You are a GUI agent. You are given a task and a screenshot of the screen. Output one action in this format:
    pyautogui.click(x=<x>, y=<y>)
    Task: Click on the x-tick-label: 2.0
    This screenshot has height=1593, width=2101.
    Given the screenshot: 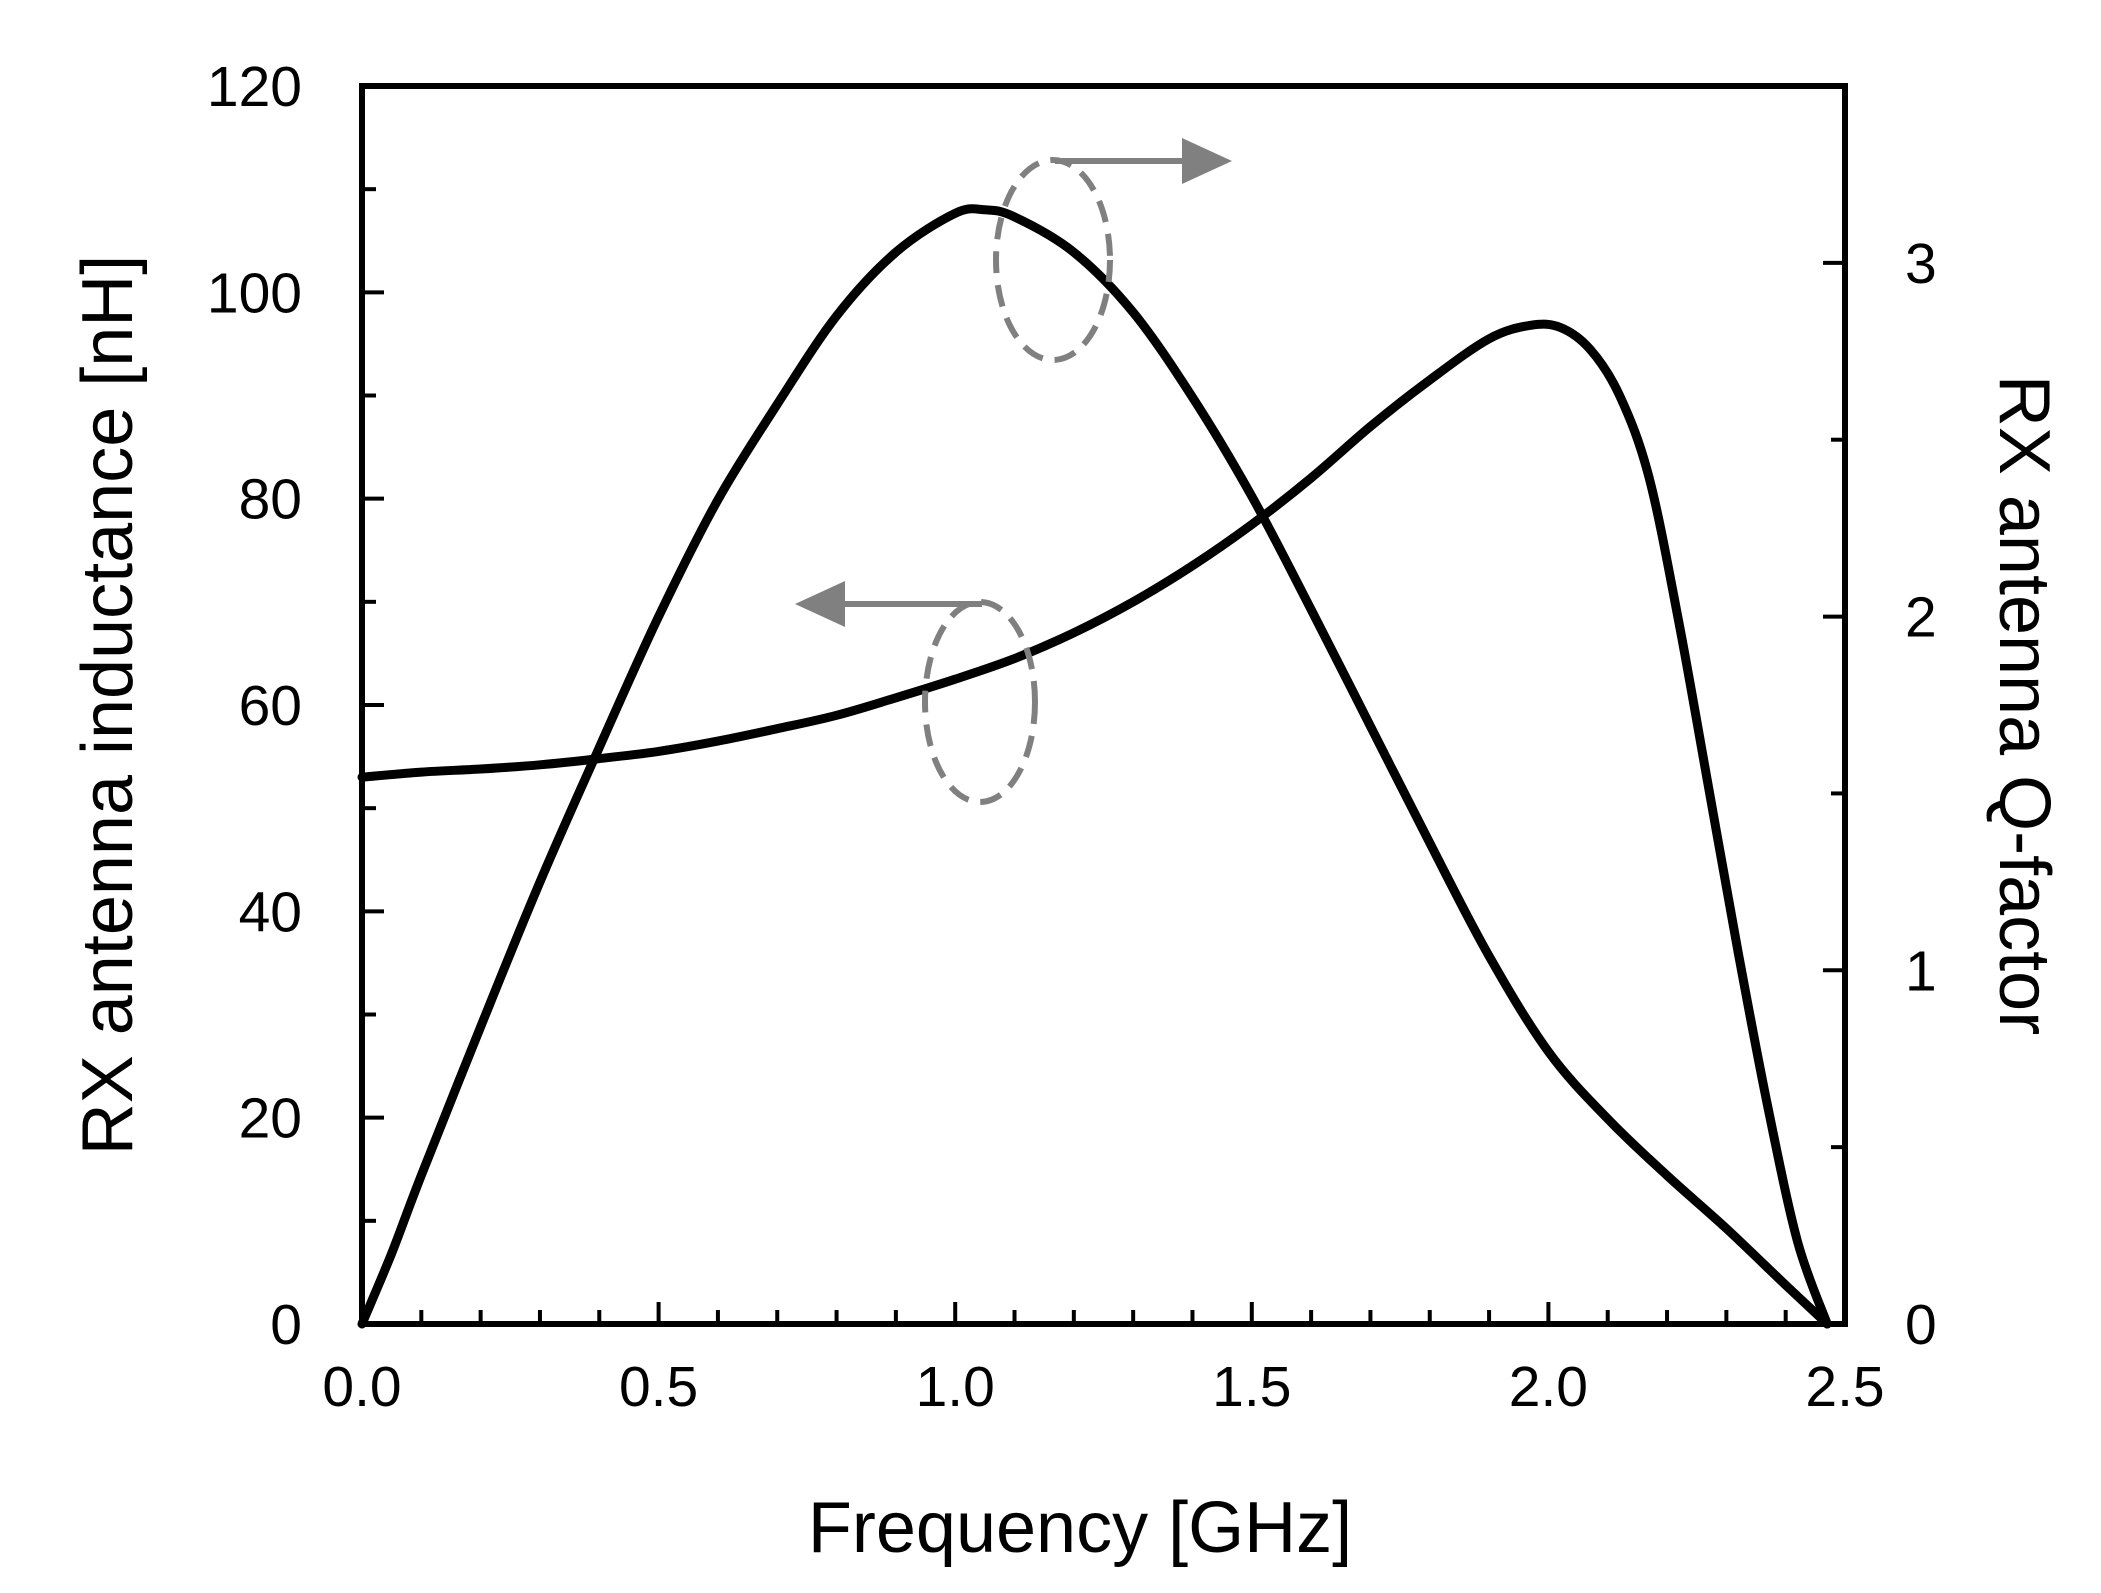 What is the action you would take?
    pyautogui.click(x=1548, y=1387)
    